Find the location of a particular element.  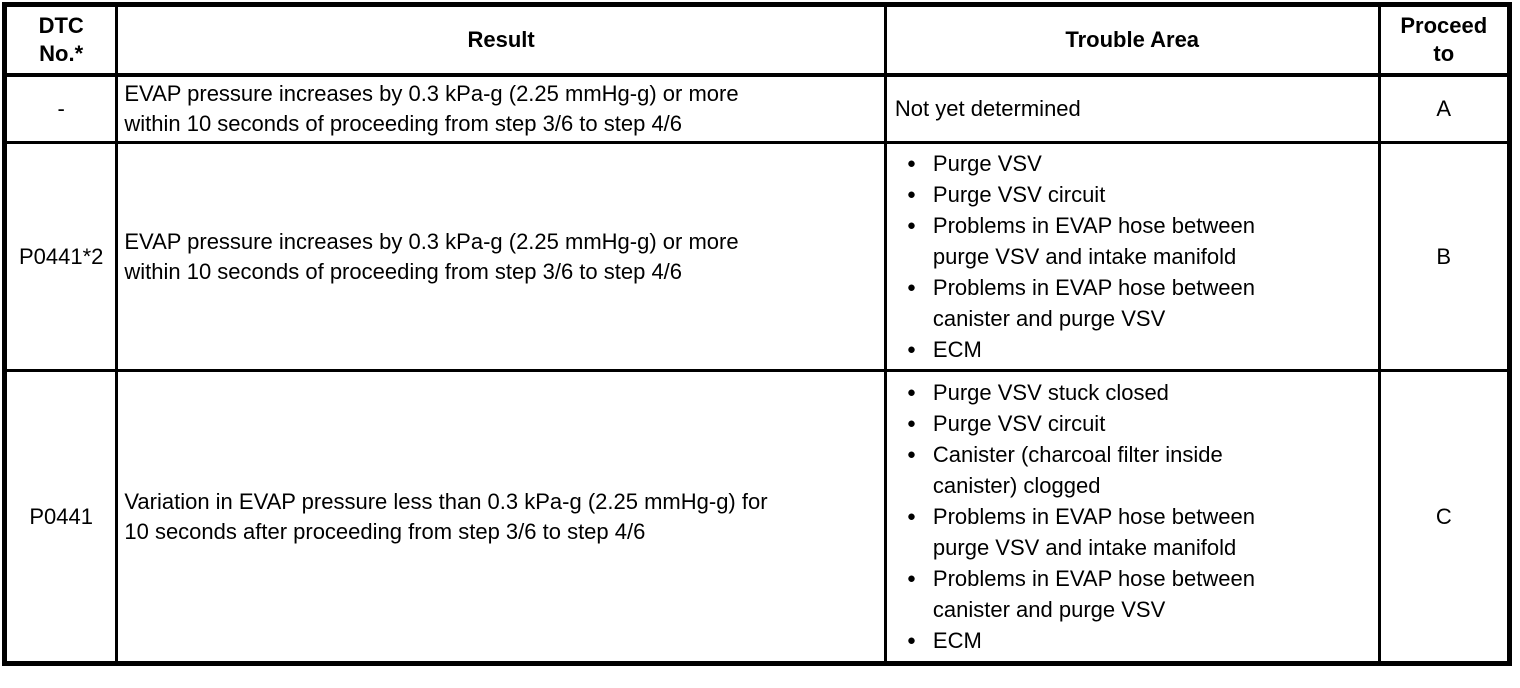

trouble-area-cell: Not yet determined is located at coordinates (1132, 108).